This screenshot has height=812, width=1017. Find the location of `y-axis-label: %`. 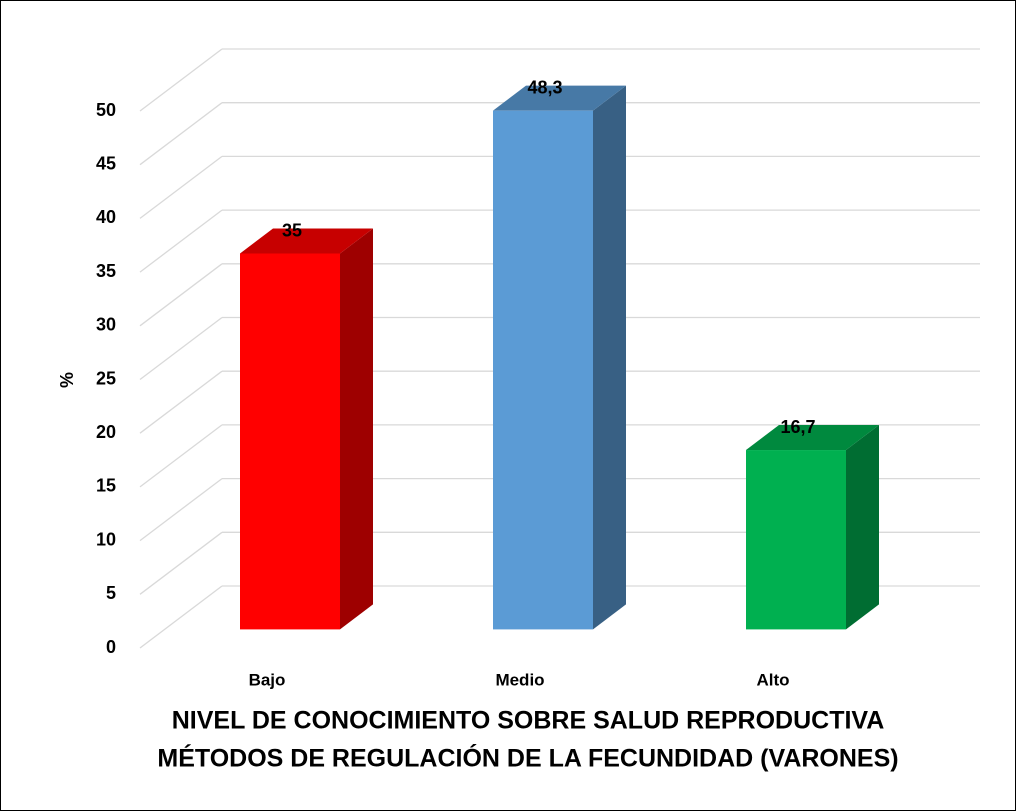

y-axis-label: % is located at coordinates (67, 380).